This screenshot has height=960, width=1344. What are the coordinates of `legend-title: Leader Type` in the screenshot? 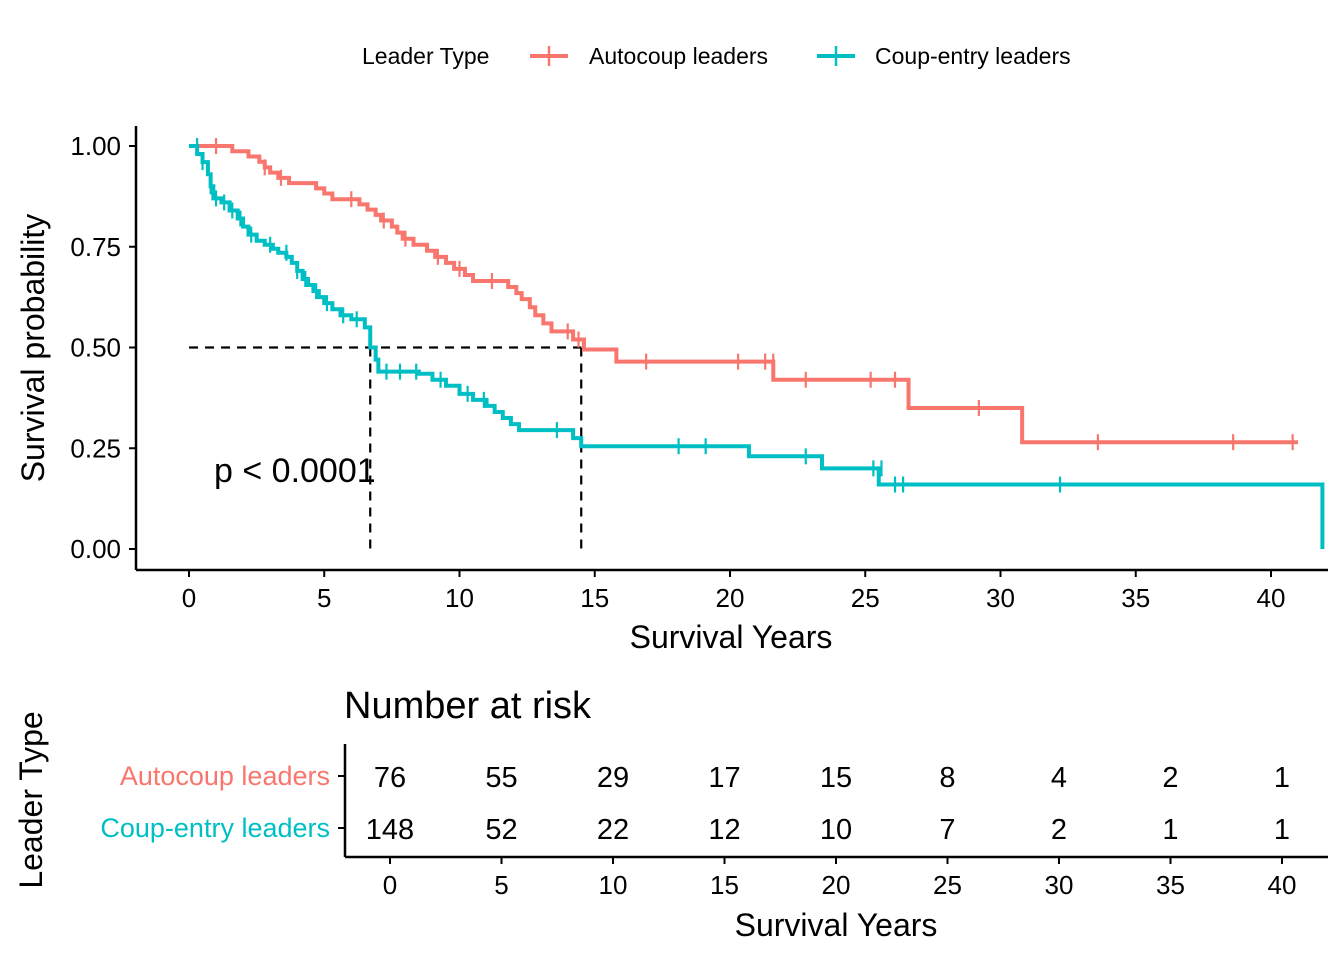 It's located at (425, 56).